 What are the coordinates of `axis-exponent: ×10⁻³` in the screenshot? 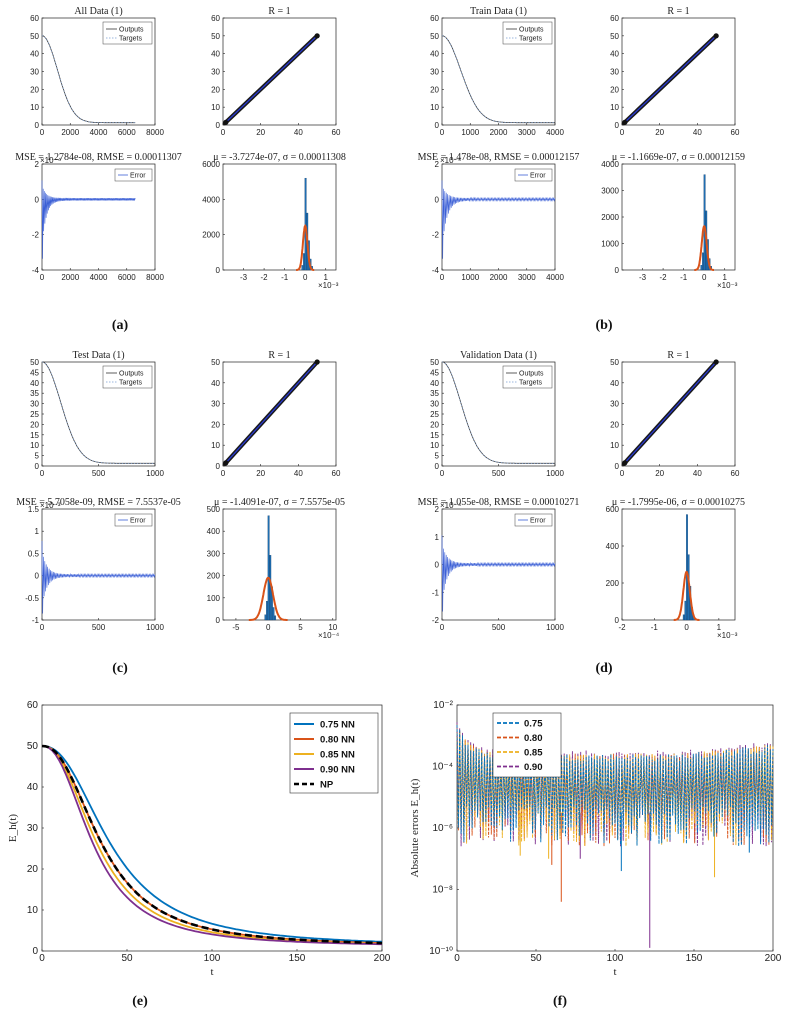 It's located at (727, 285).